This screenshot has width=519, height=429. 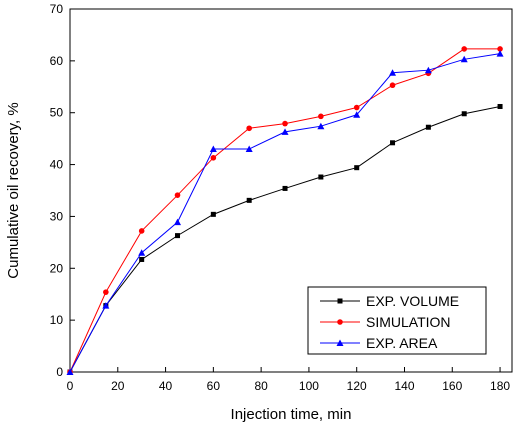 What do you see at coordinates (13, 190) in the screenshot?
I see `y-axis-label: Cumulative oil recovery, %` at bounding box center [13, 190].